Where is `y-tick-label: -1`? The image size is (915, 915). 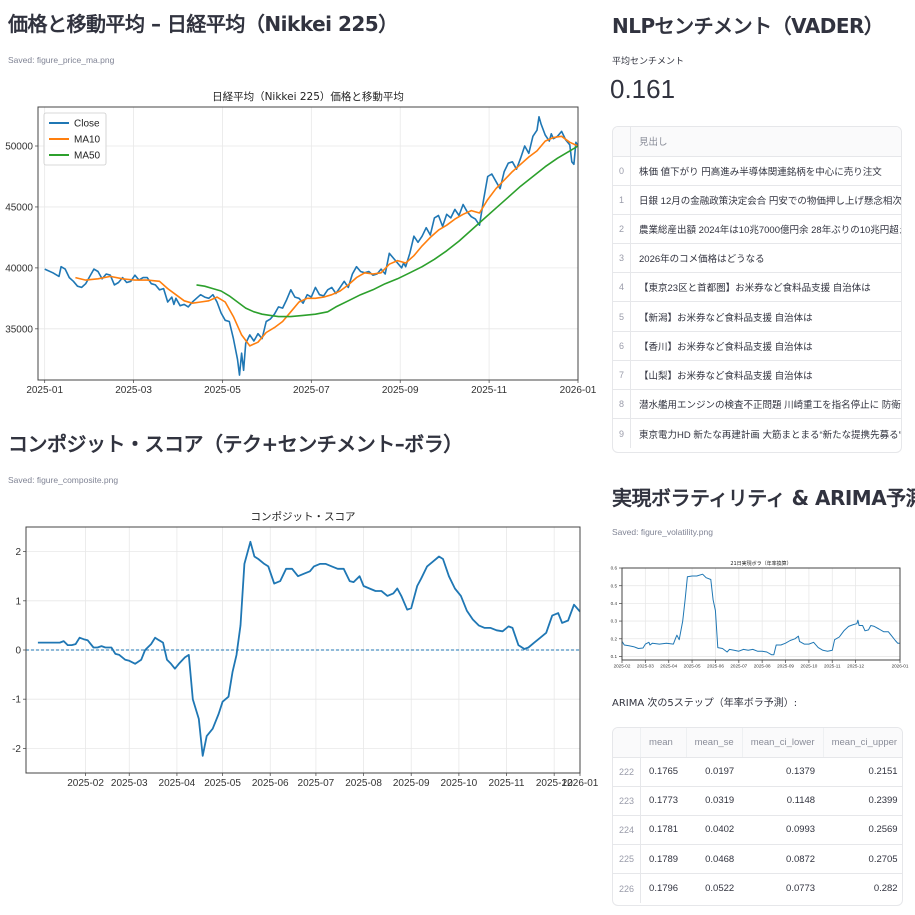 y-tick-label: -1 is located at coordinates (16, 700).